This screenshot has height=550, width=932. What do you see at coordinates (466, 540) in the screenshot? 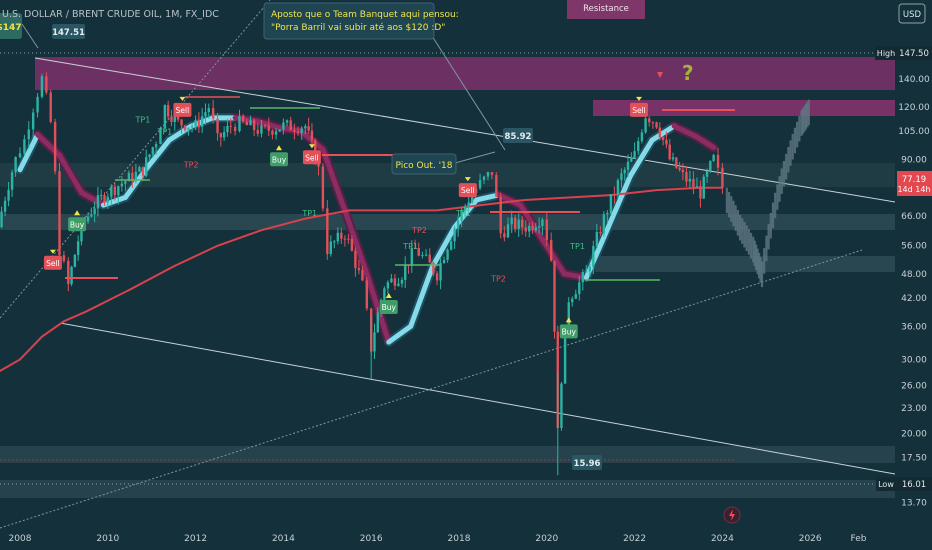
I see `x-axis-bg` at bounding box center [466, 540].